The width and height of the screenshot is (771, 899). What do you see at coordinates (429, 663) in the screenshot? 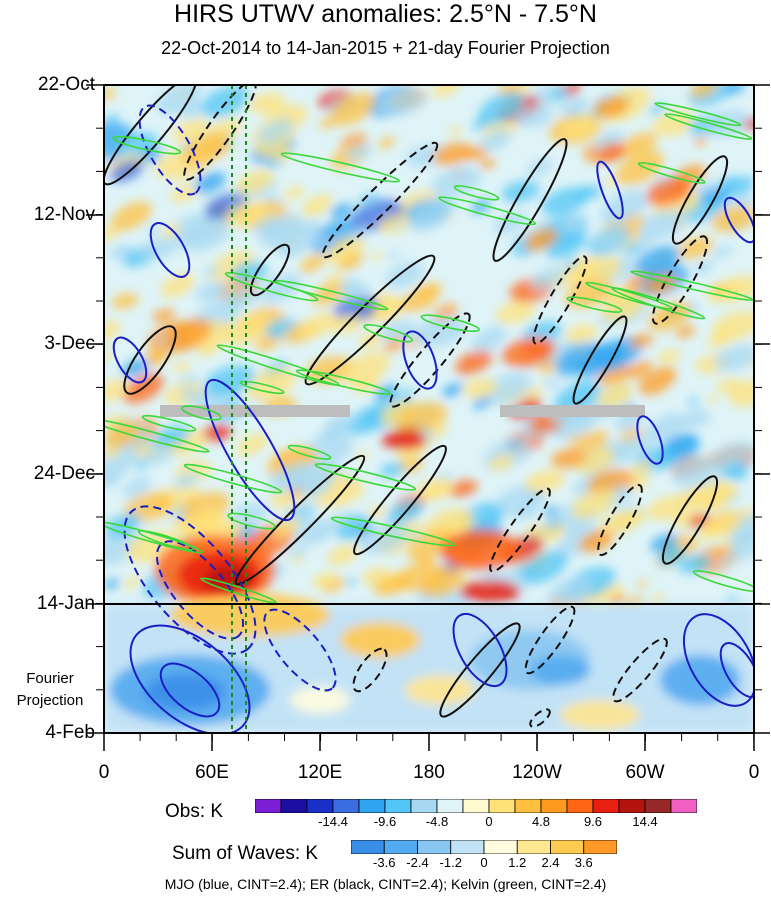
I see `projection-anomaly-field` at bounding box center [429, 663].